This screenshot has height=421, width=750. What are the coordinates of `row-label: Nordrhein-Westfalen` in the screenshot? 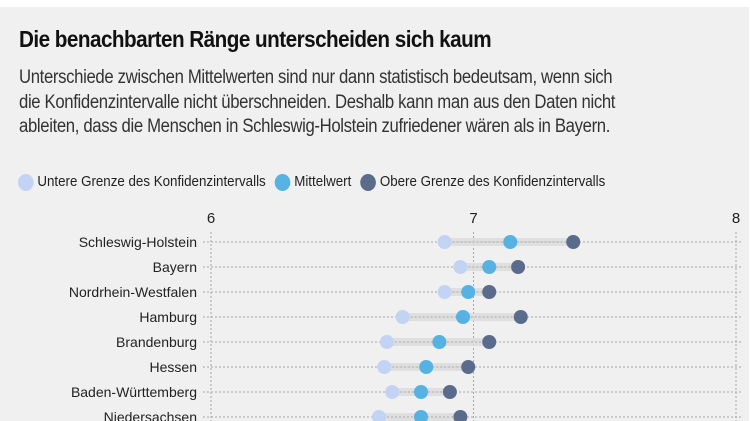 It's located at (133, 292).